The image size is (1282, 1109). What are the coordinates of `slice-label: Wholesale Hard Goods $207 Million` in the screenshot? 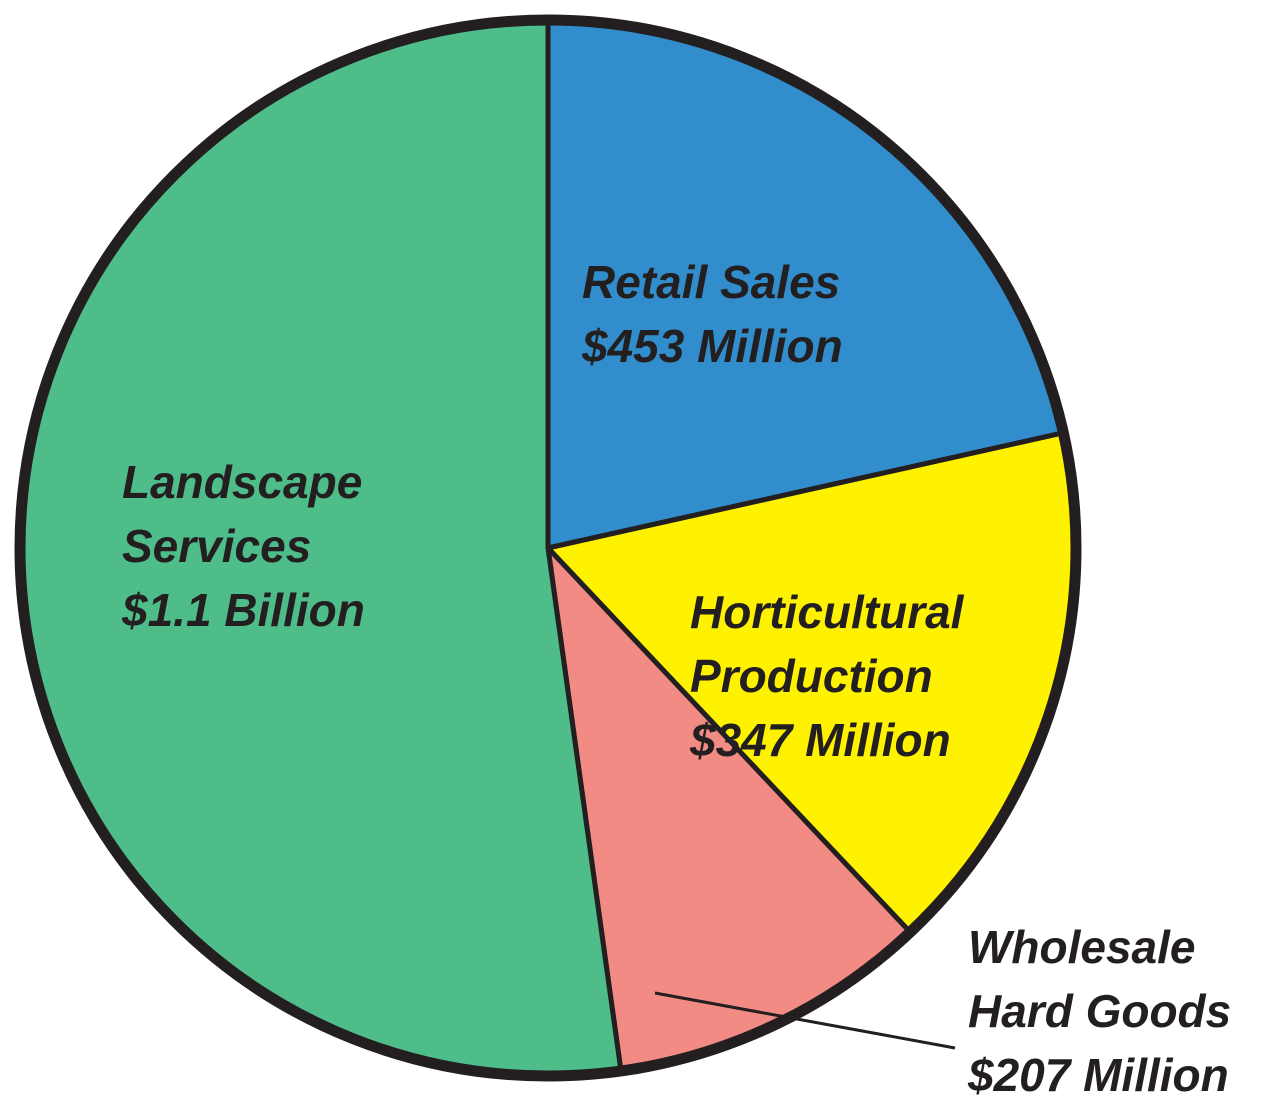 It's located at (1123, 1011).